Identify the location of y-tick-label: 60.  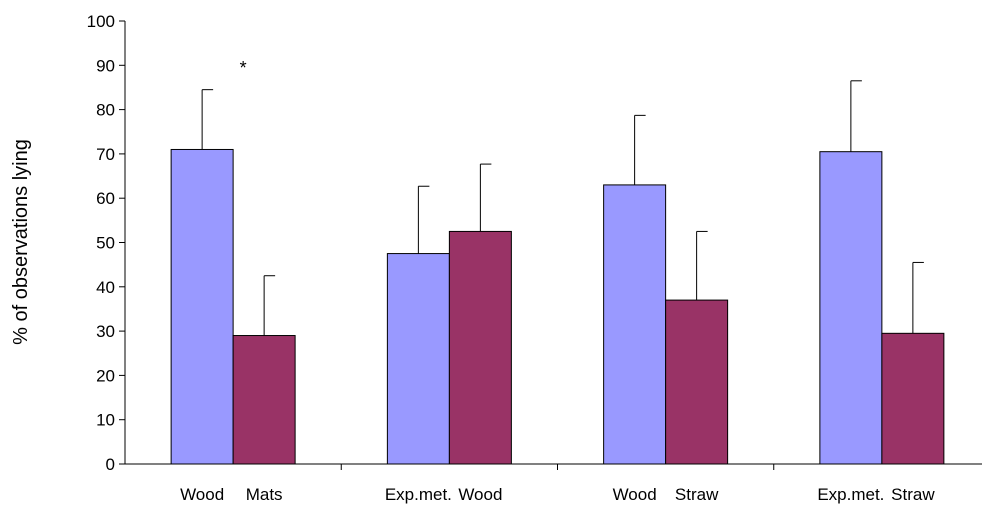
(105, 198).